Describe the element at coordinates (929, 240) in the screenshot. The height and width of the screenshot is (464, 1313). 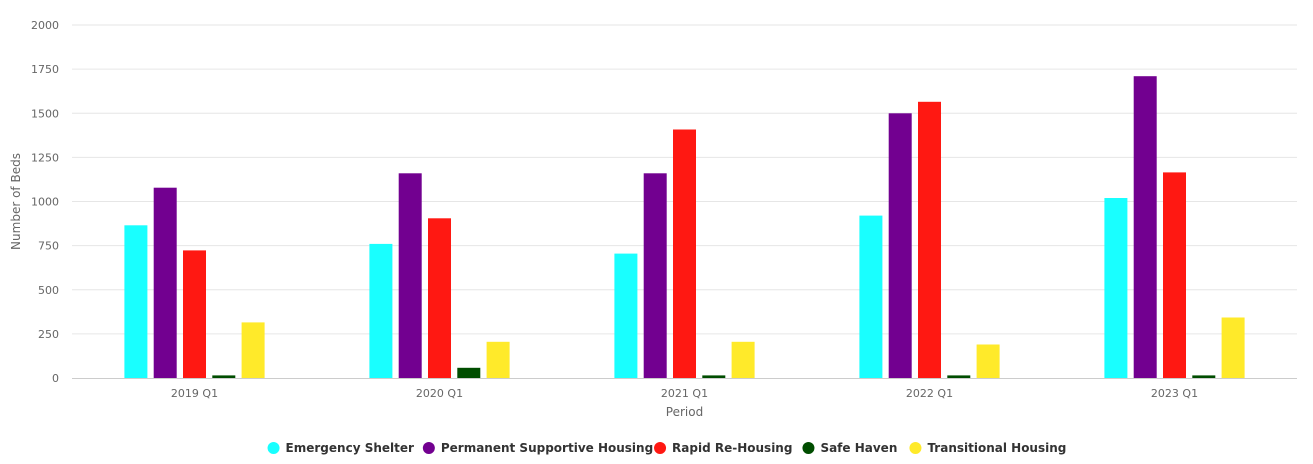
I see `bar-rapid-re-housing-2022-q1` at that location.